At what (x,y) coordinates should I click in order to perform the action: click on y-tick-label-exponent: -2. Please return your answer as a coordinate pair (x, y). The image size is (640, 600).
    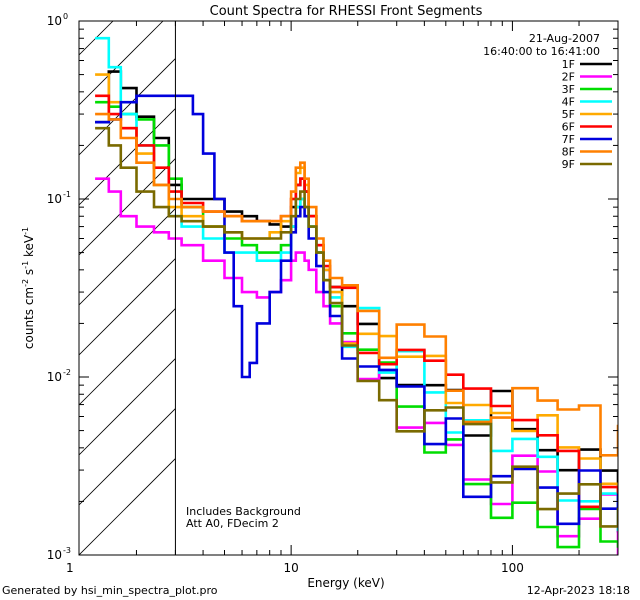
    Looking at the image, I should click on (67, 372).